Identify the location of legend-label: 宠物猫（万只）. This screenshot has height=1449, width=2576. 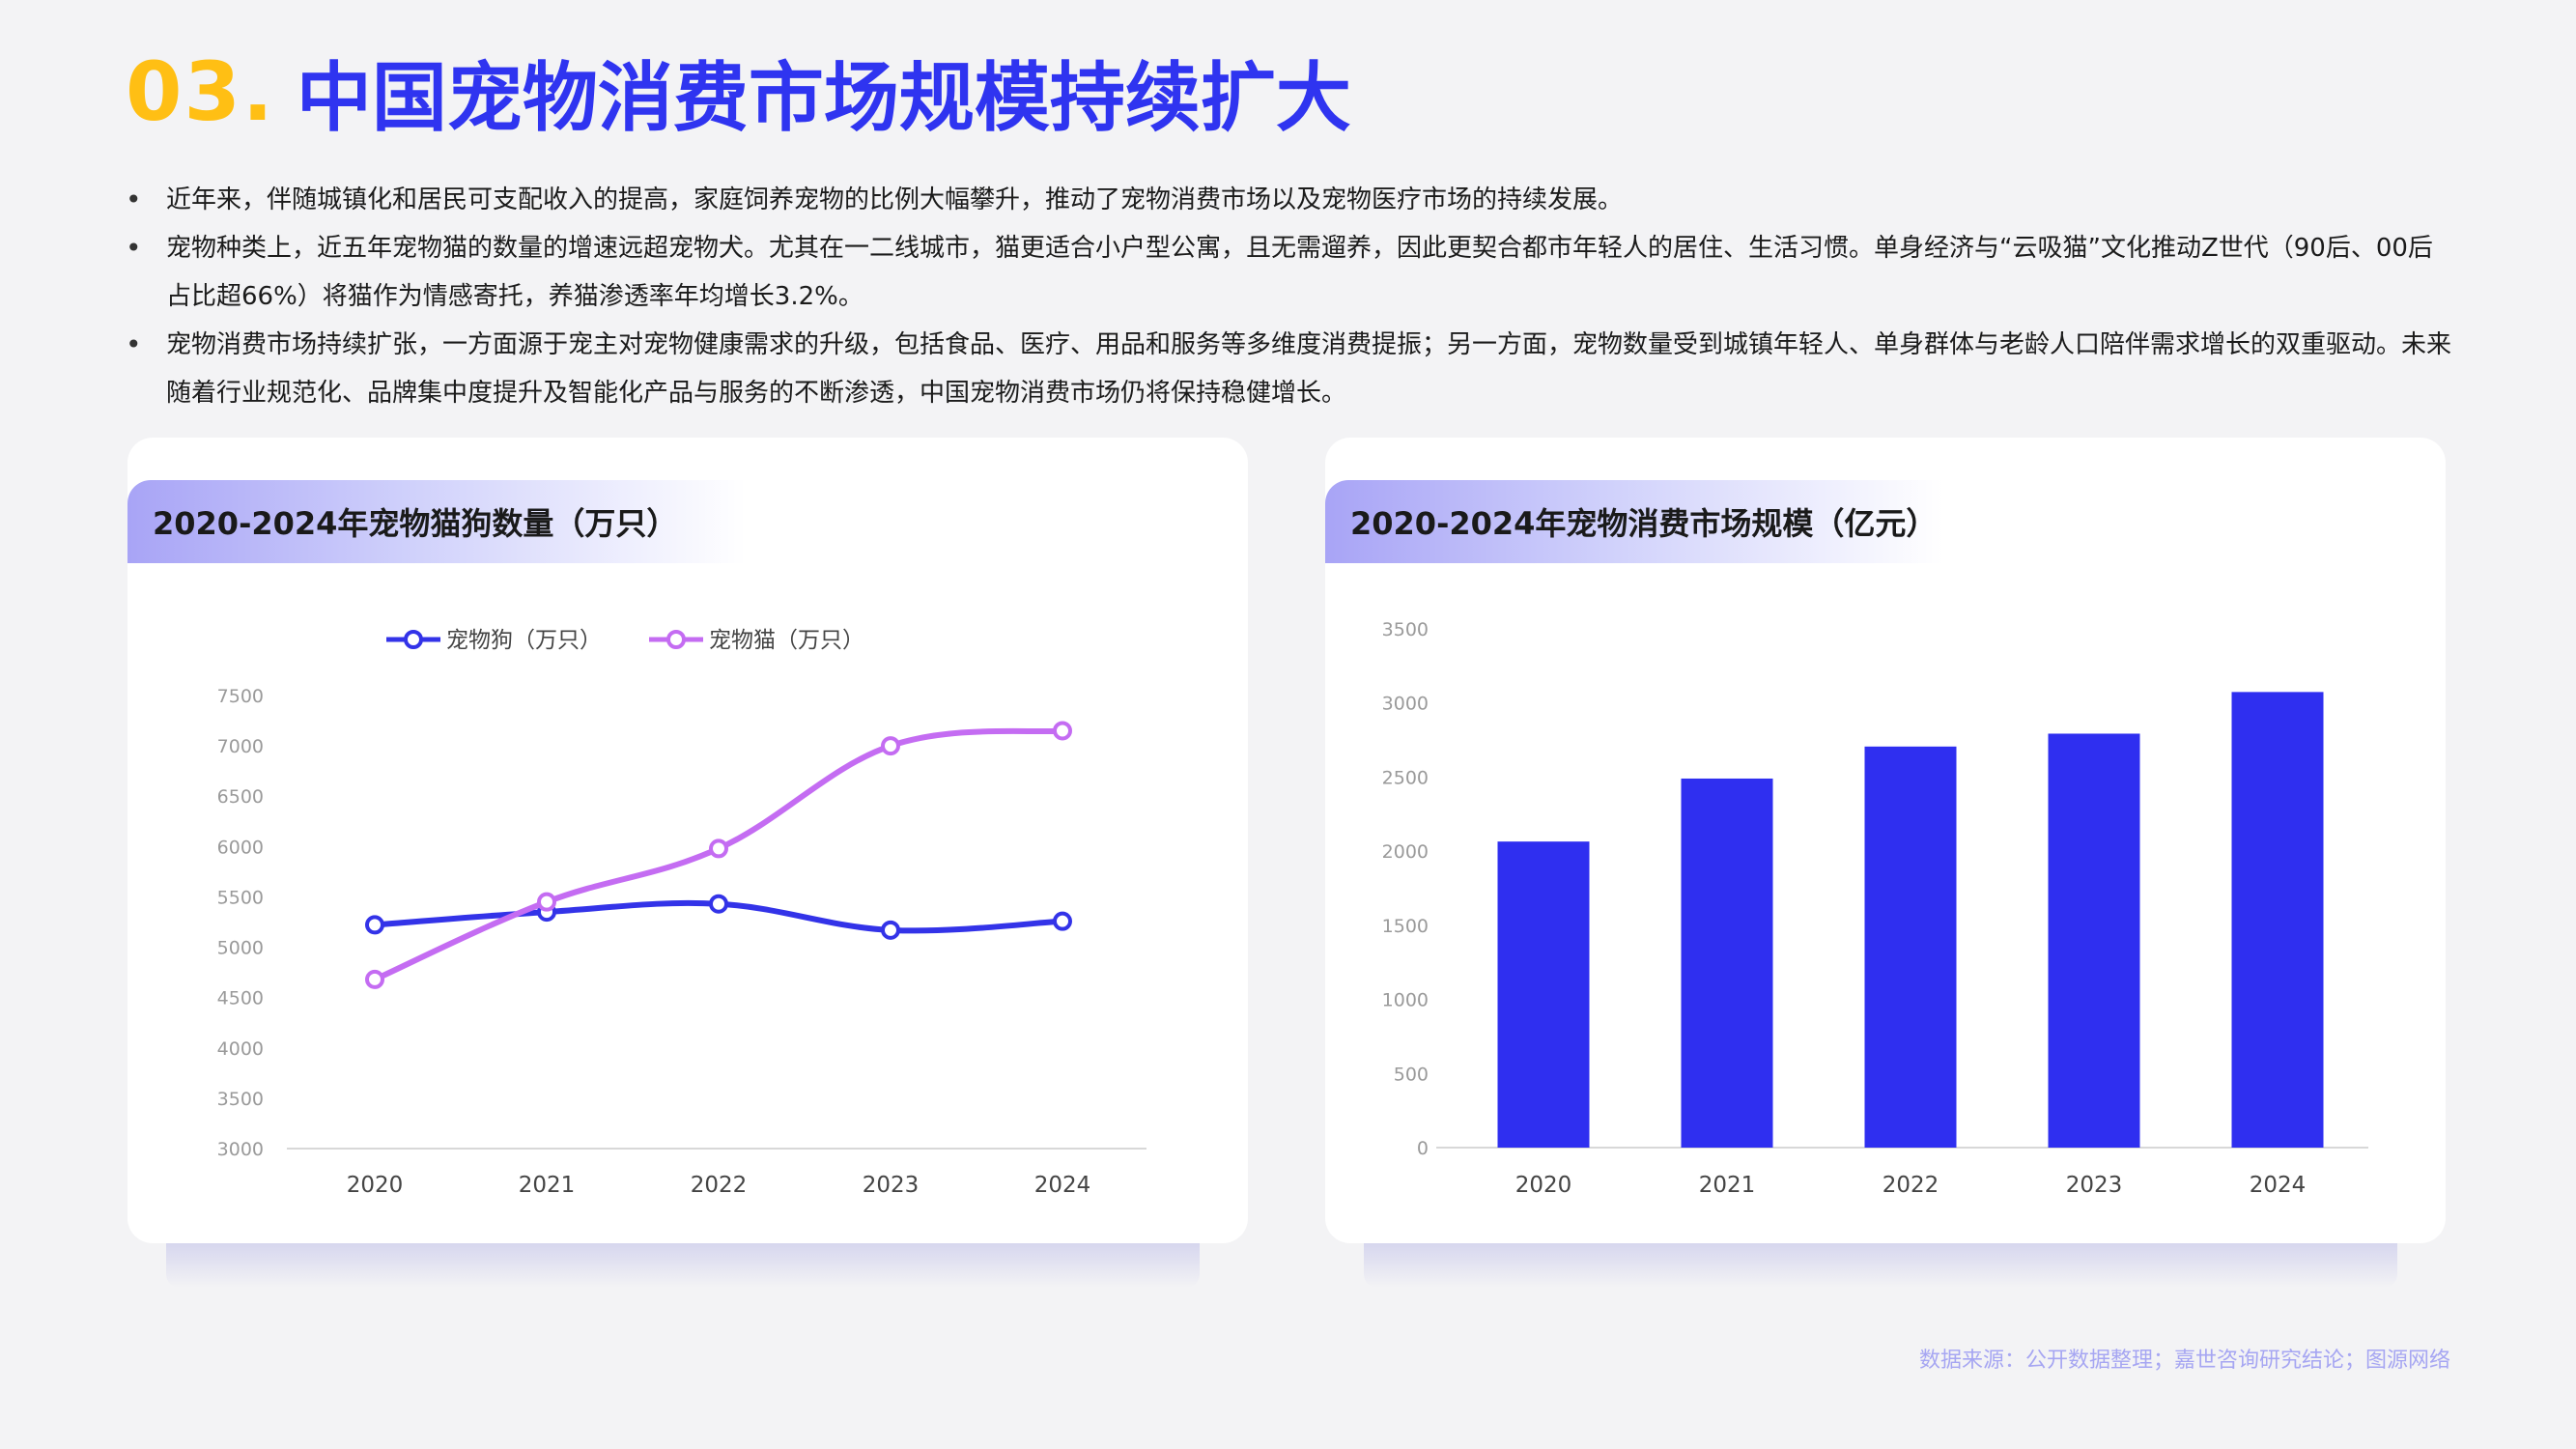
(786, 640).